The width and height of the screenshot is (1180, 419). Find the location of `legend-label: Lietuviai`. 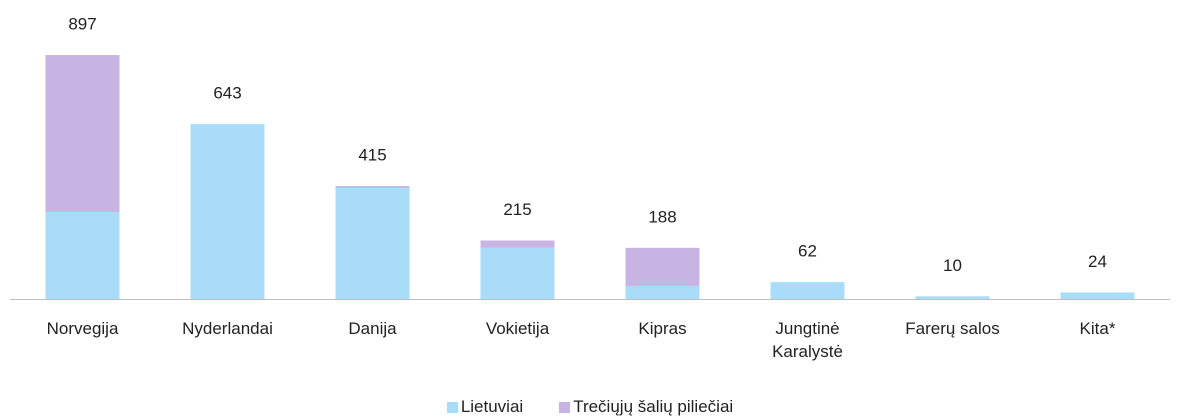

legend-label: Lietuviai is located at coordinates (492, 406).